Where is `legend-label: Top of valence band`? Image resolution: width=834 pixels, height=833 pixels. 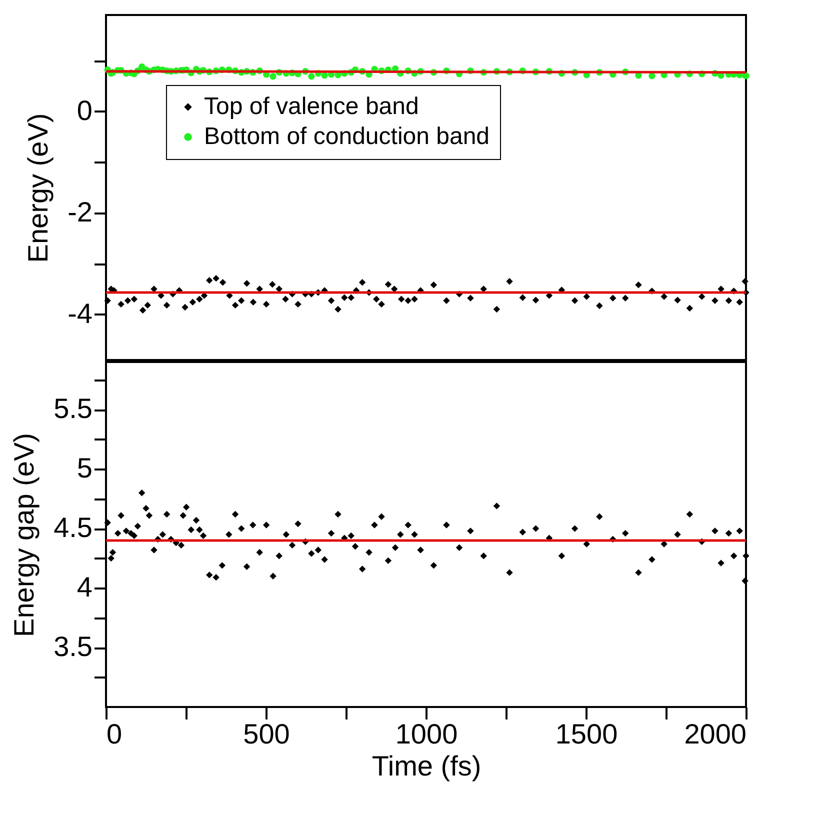
legend-label: Top of valence band is located at coordinates (311, 106).